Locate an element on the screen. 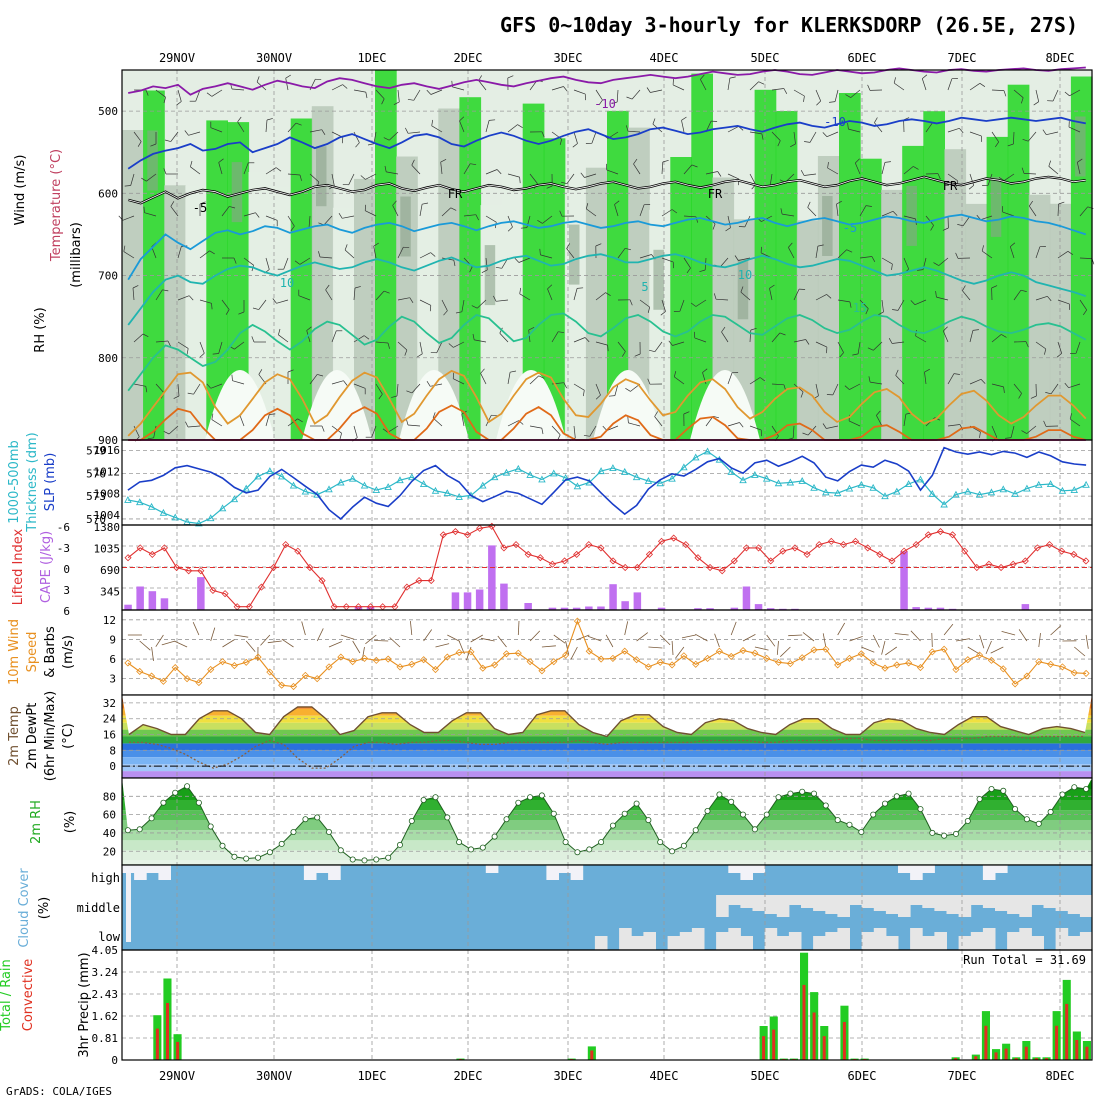 The image size is (1100, 1100). day-label-bottom: 1DEC is located at coordinates (372, 1076).